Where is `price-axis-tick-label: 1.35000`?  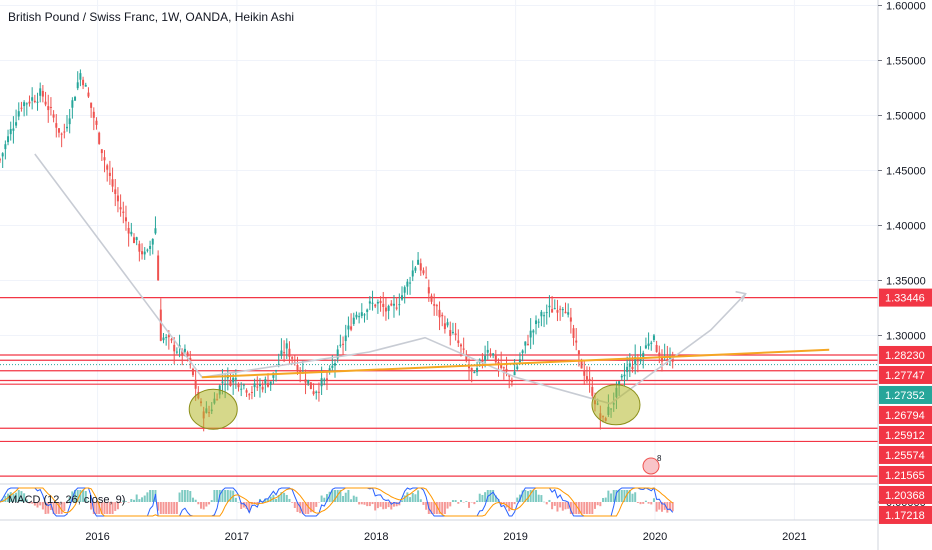
price-axis-tick-label: 1.35000 is located at coordinates (906, 282).